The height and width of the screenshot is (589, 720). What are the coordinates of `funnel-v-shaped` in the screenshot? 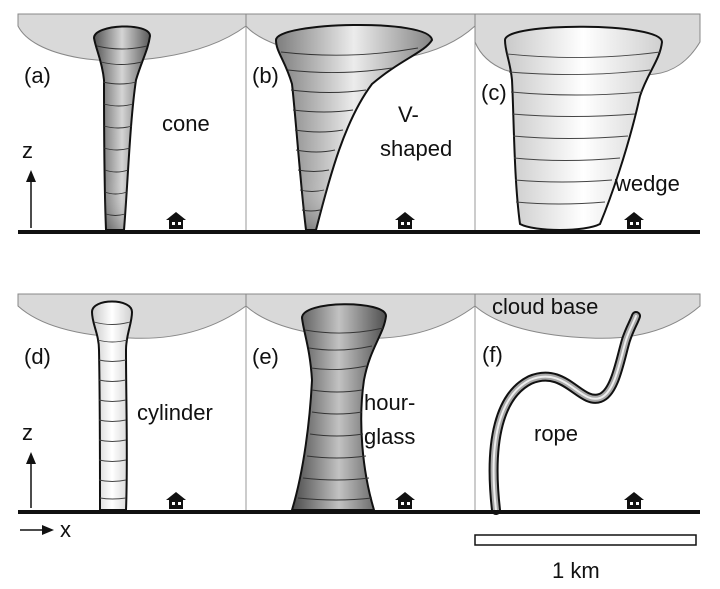 It's located at (354, 127).